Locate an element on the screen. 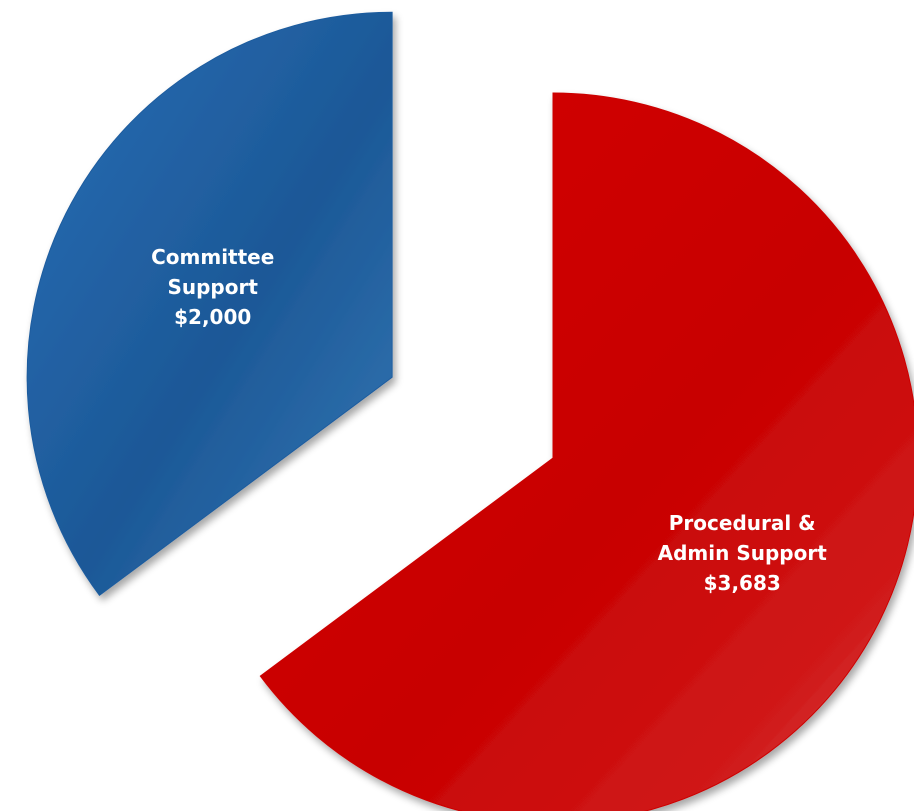  label-procedural-admin-support-line: Procedural & is located at coordinates (742, 523).